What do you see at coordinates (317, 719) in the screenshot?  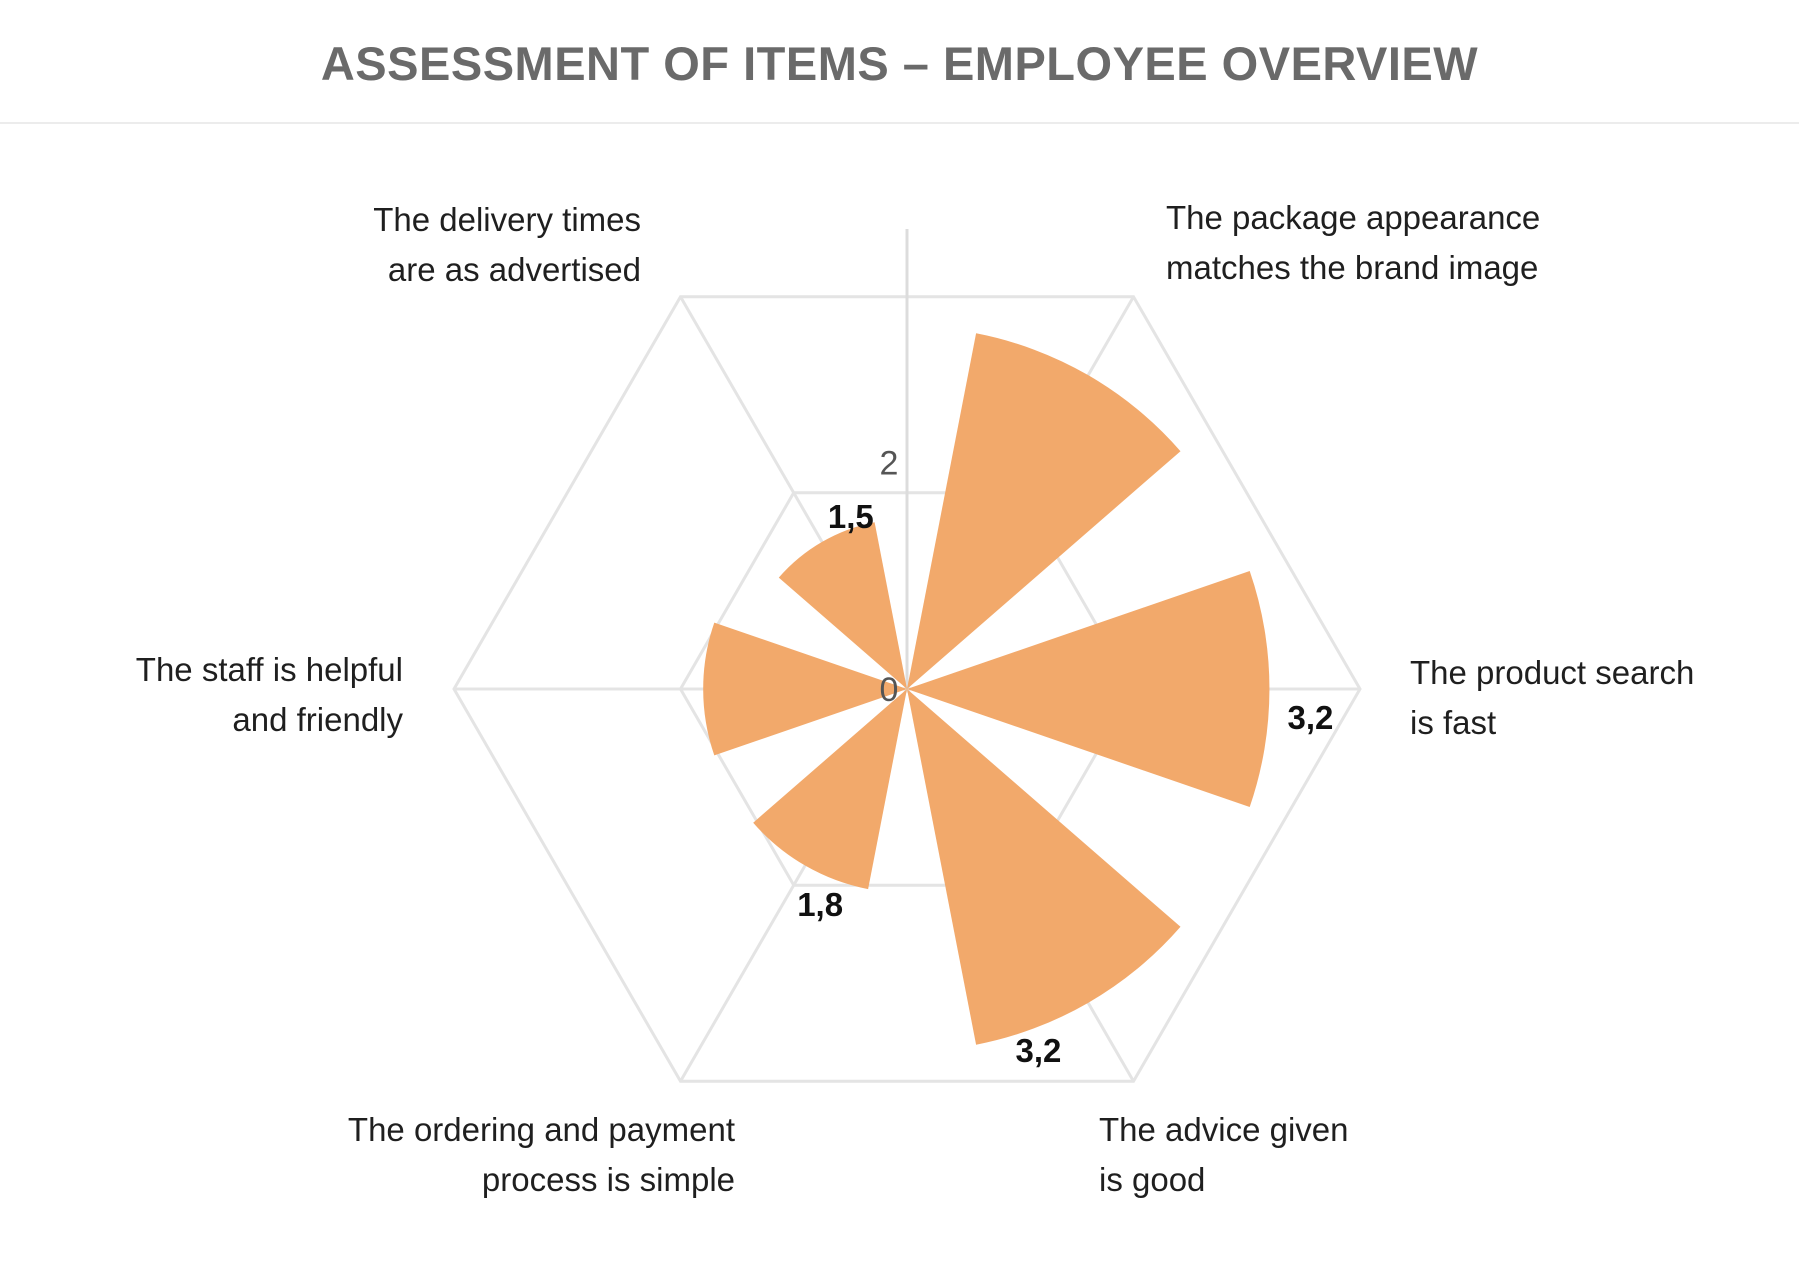 I see `category-label-line: and friendly` at bounding box center [317, 719].